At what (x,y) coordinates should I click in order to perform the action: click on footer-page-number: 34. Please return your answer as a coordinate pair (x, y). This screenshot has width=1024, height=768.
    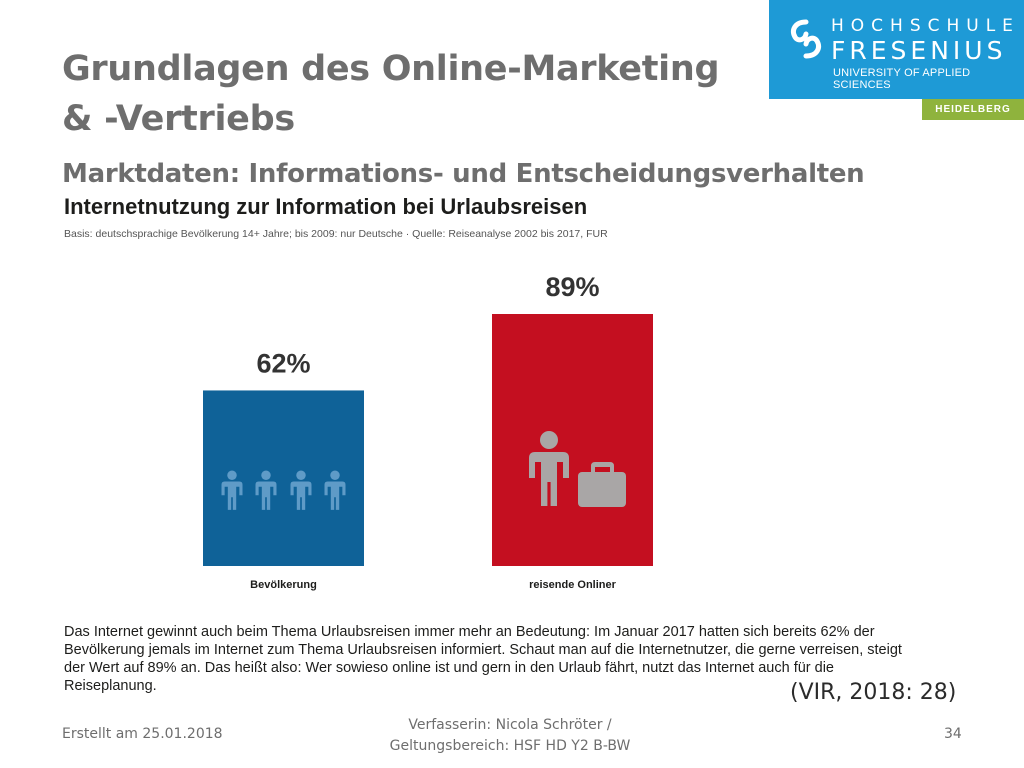
    Looking at the image, I should click on (953, 734).